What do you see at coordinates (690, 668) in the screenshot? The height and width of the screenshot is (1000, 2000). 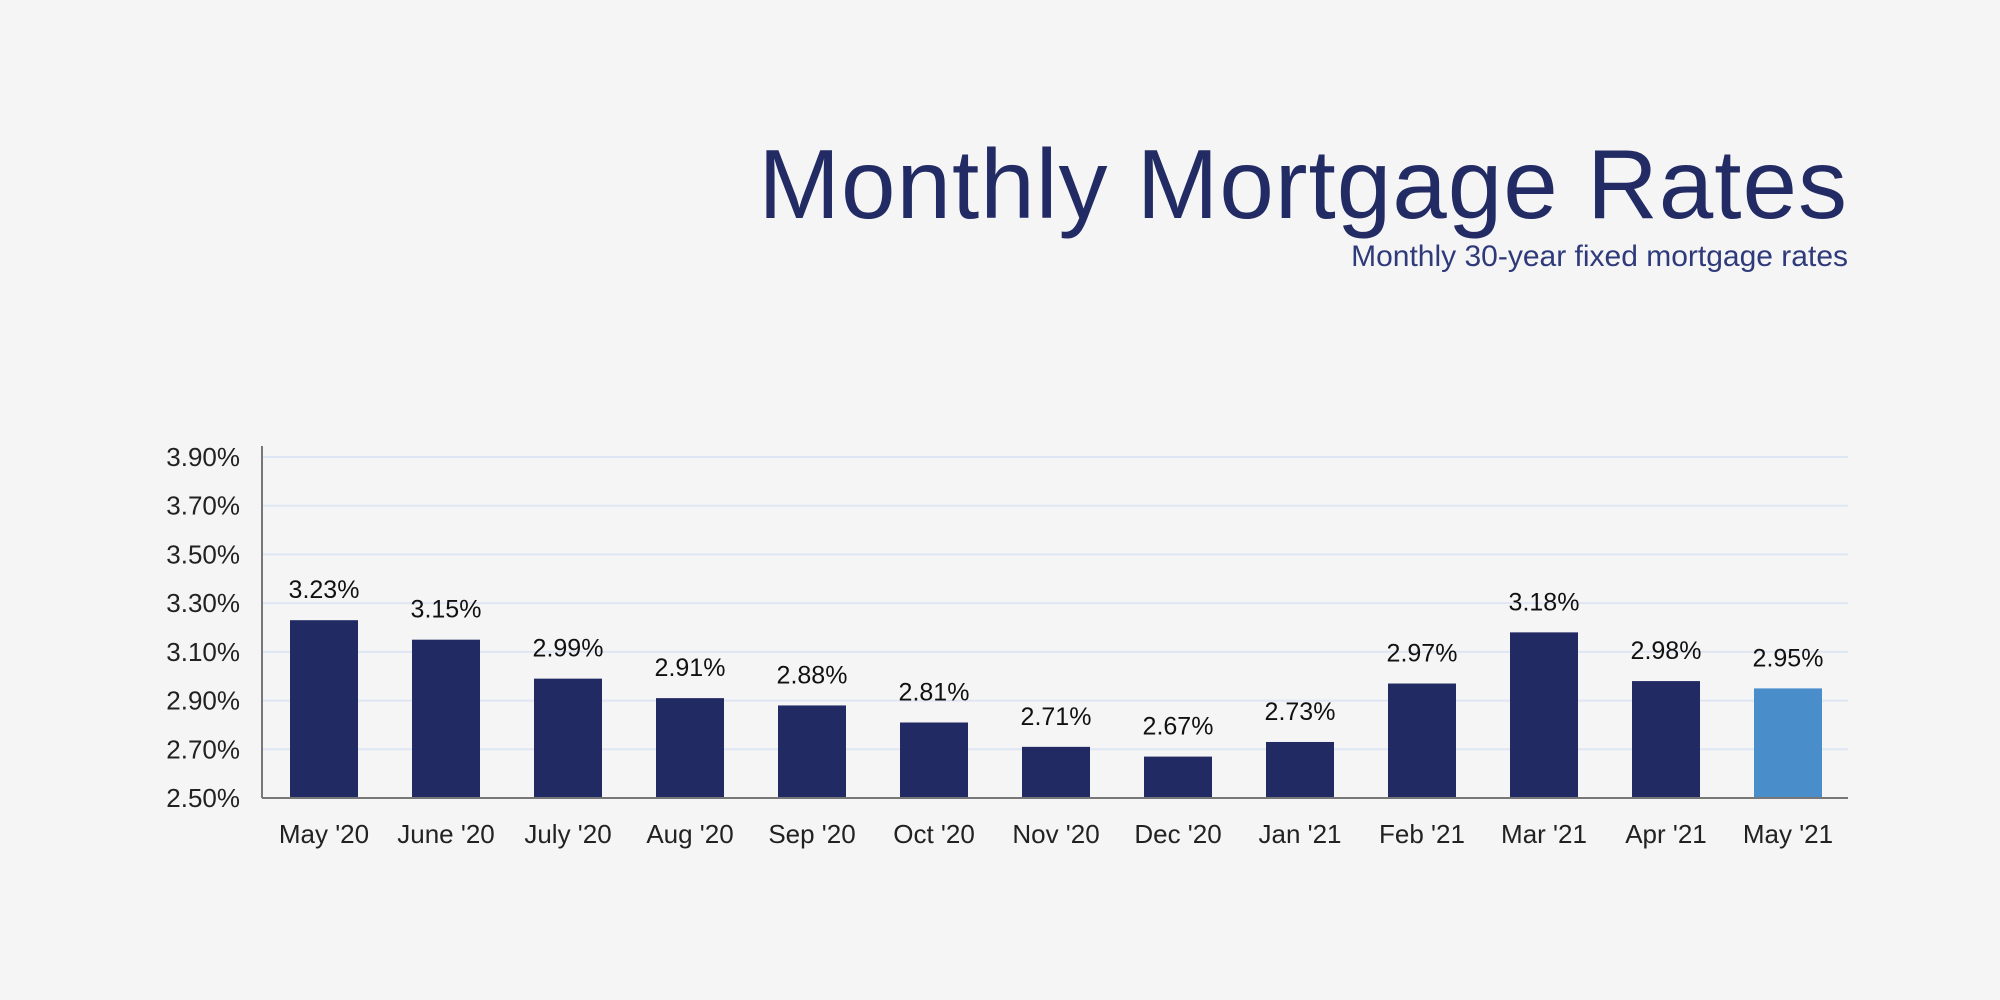 I see `data-label: 2.91%` at bounding box center [690, 668].